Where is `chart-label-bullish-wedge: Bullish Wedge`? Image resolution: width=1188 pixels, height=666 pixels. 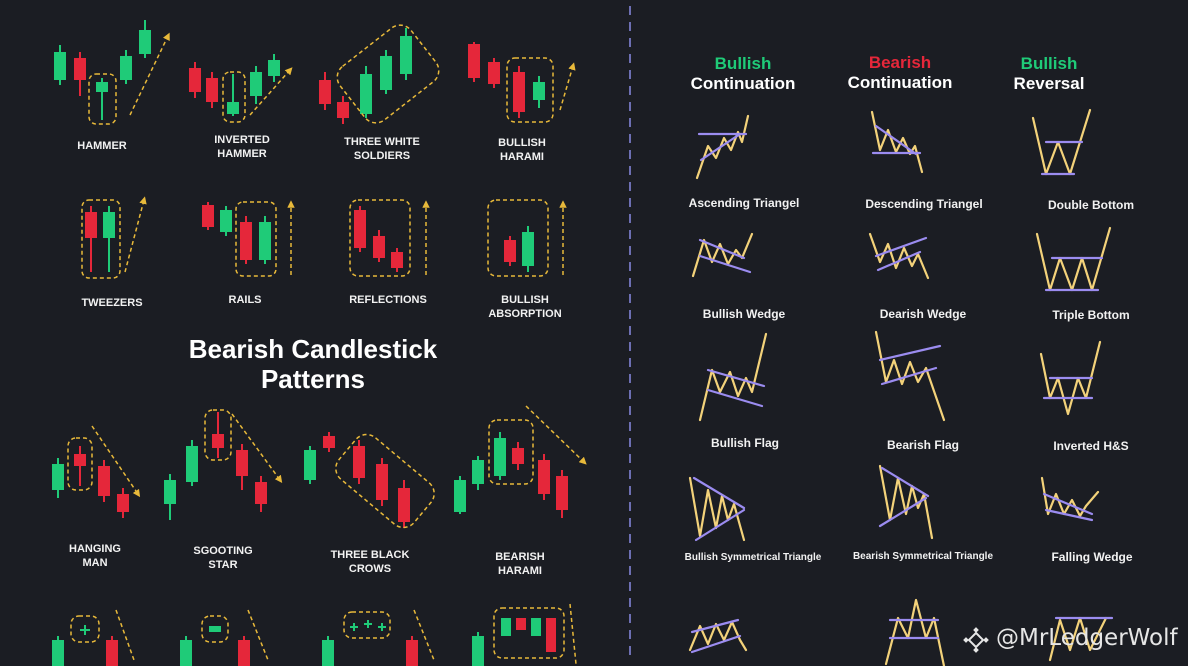 chart-label-bullish-wedge: Bullish Wedge is located at coordinates (744, 314).